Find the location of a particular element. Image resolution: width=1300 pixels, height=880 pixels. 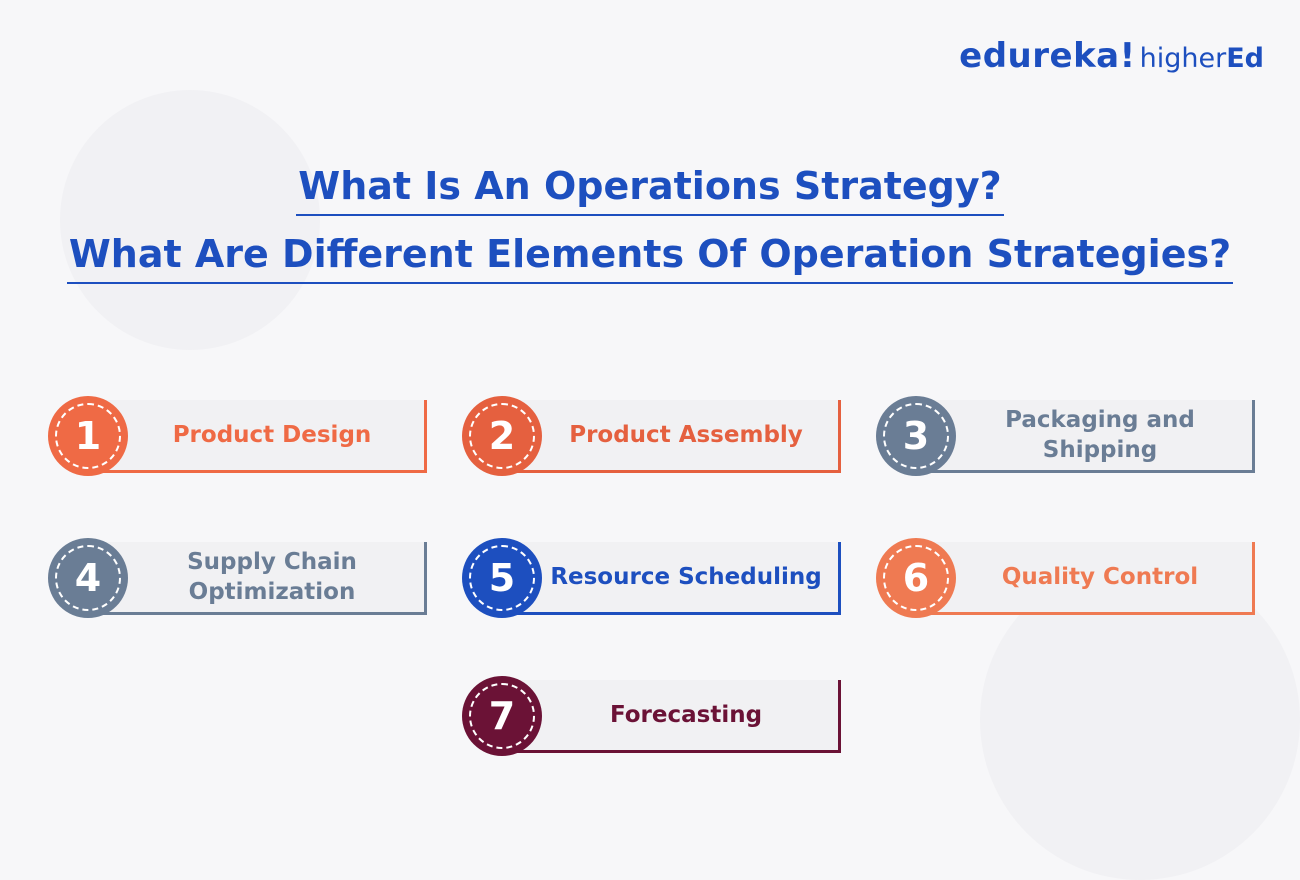

element-card: Product Design is located at coordinates (258, 436).